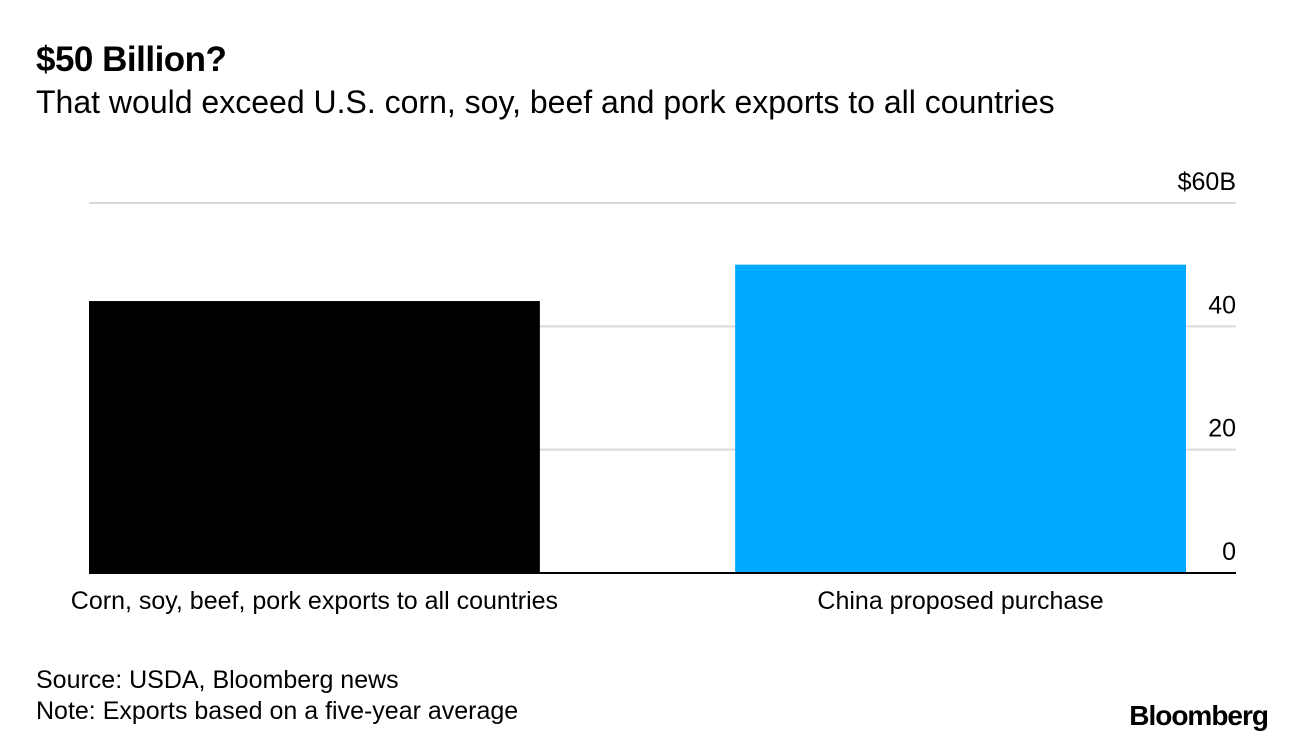 Image resolution: width=1296 pixels, height=742 pixels. Describe the element at coordinates (1222, 305) in the screenshot. I see `y-tick-label: 40` at that location.